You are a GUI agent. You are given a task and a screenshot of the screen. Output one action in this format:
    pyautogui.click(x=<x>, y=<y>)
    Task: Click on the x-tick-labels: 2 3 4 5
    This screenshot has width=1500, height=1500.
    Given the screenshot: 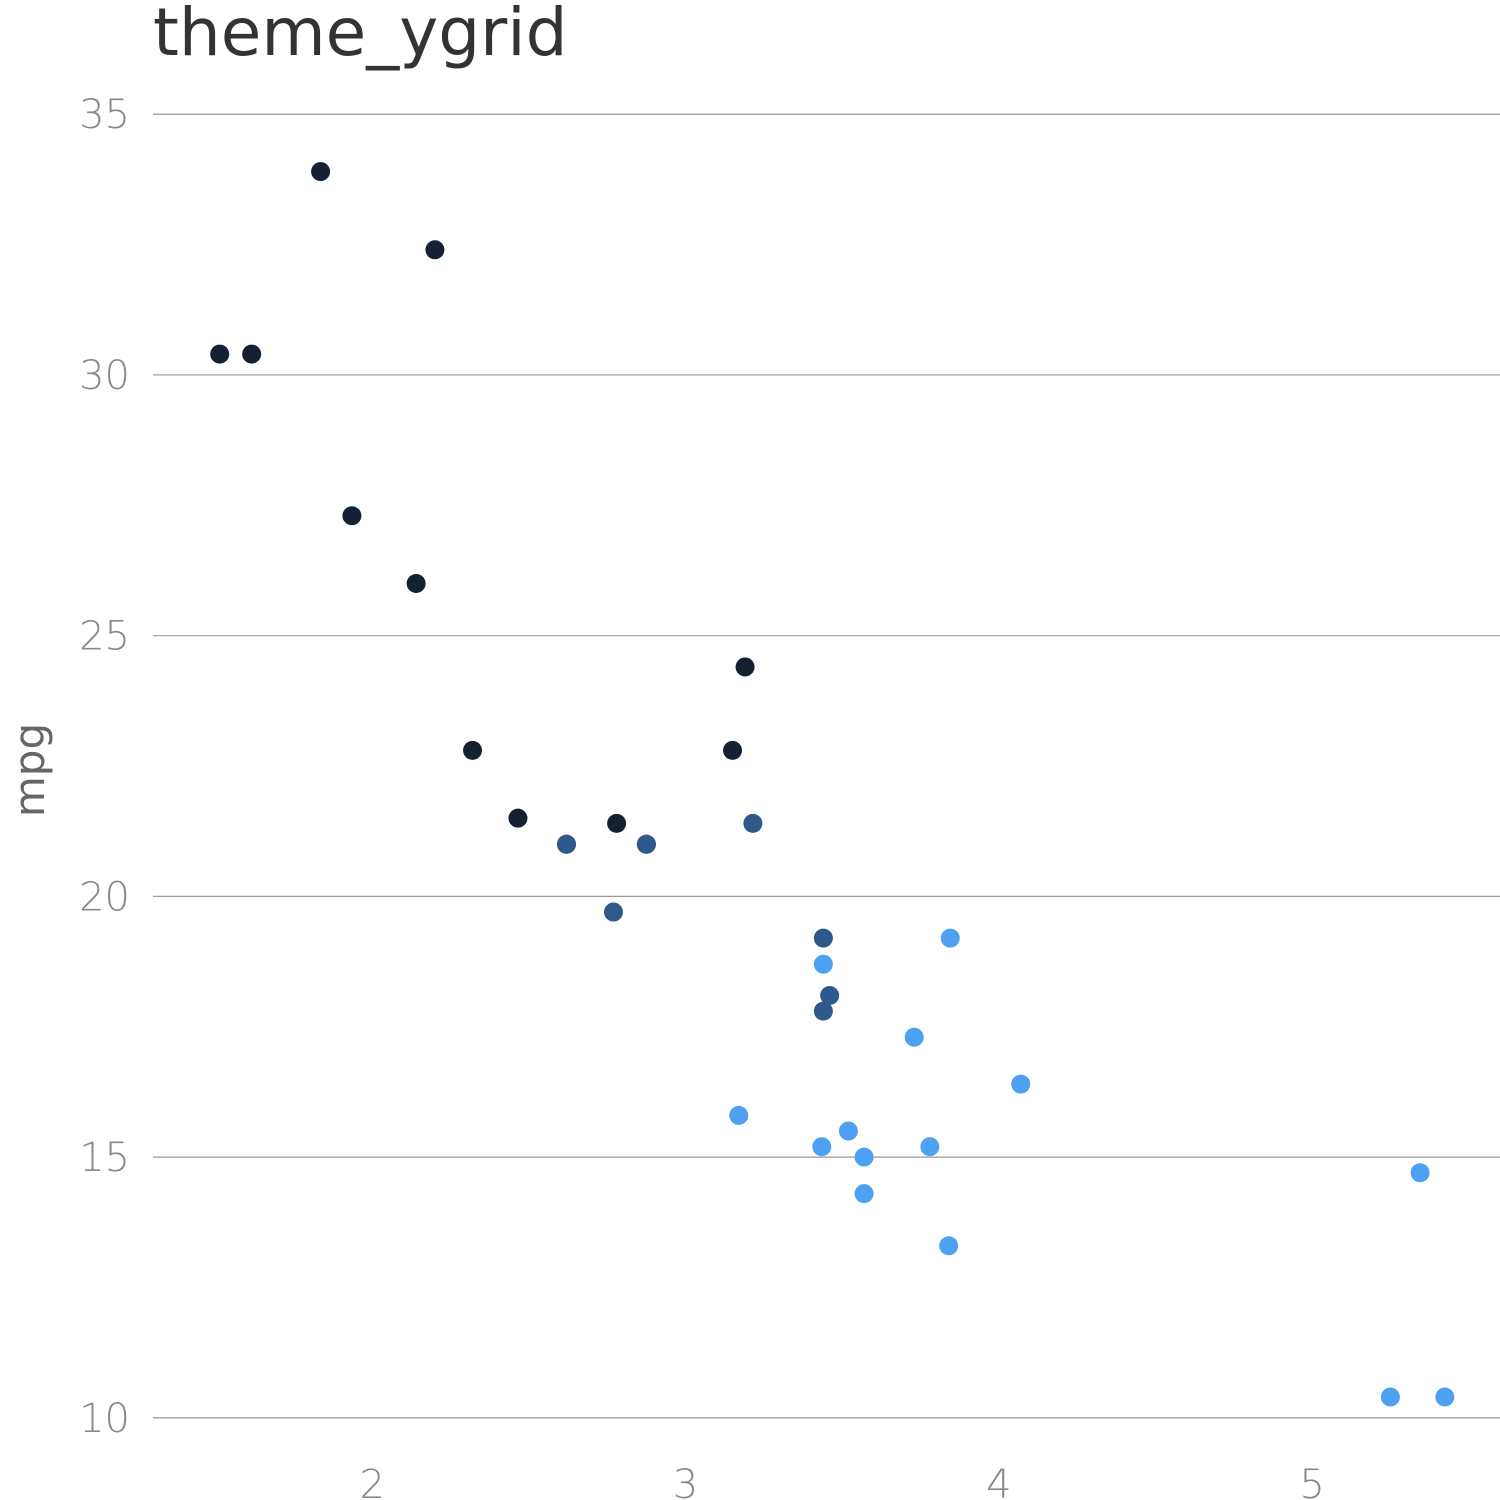 What is the action you would take?
    pyautogui.click(x=842, y=1481)
    